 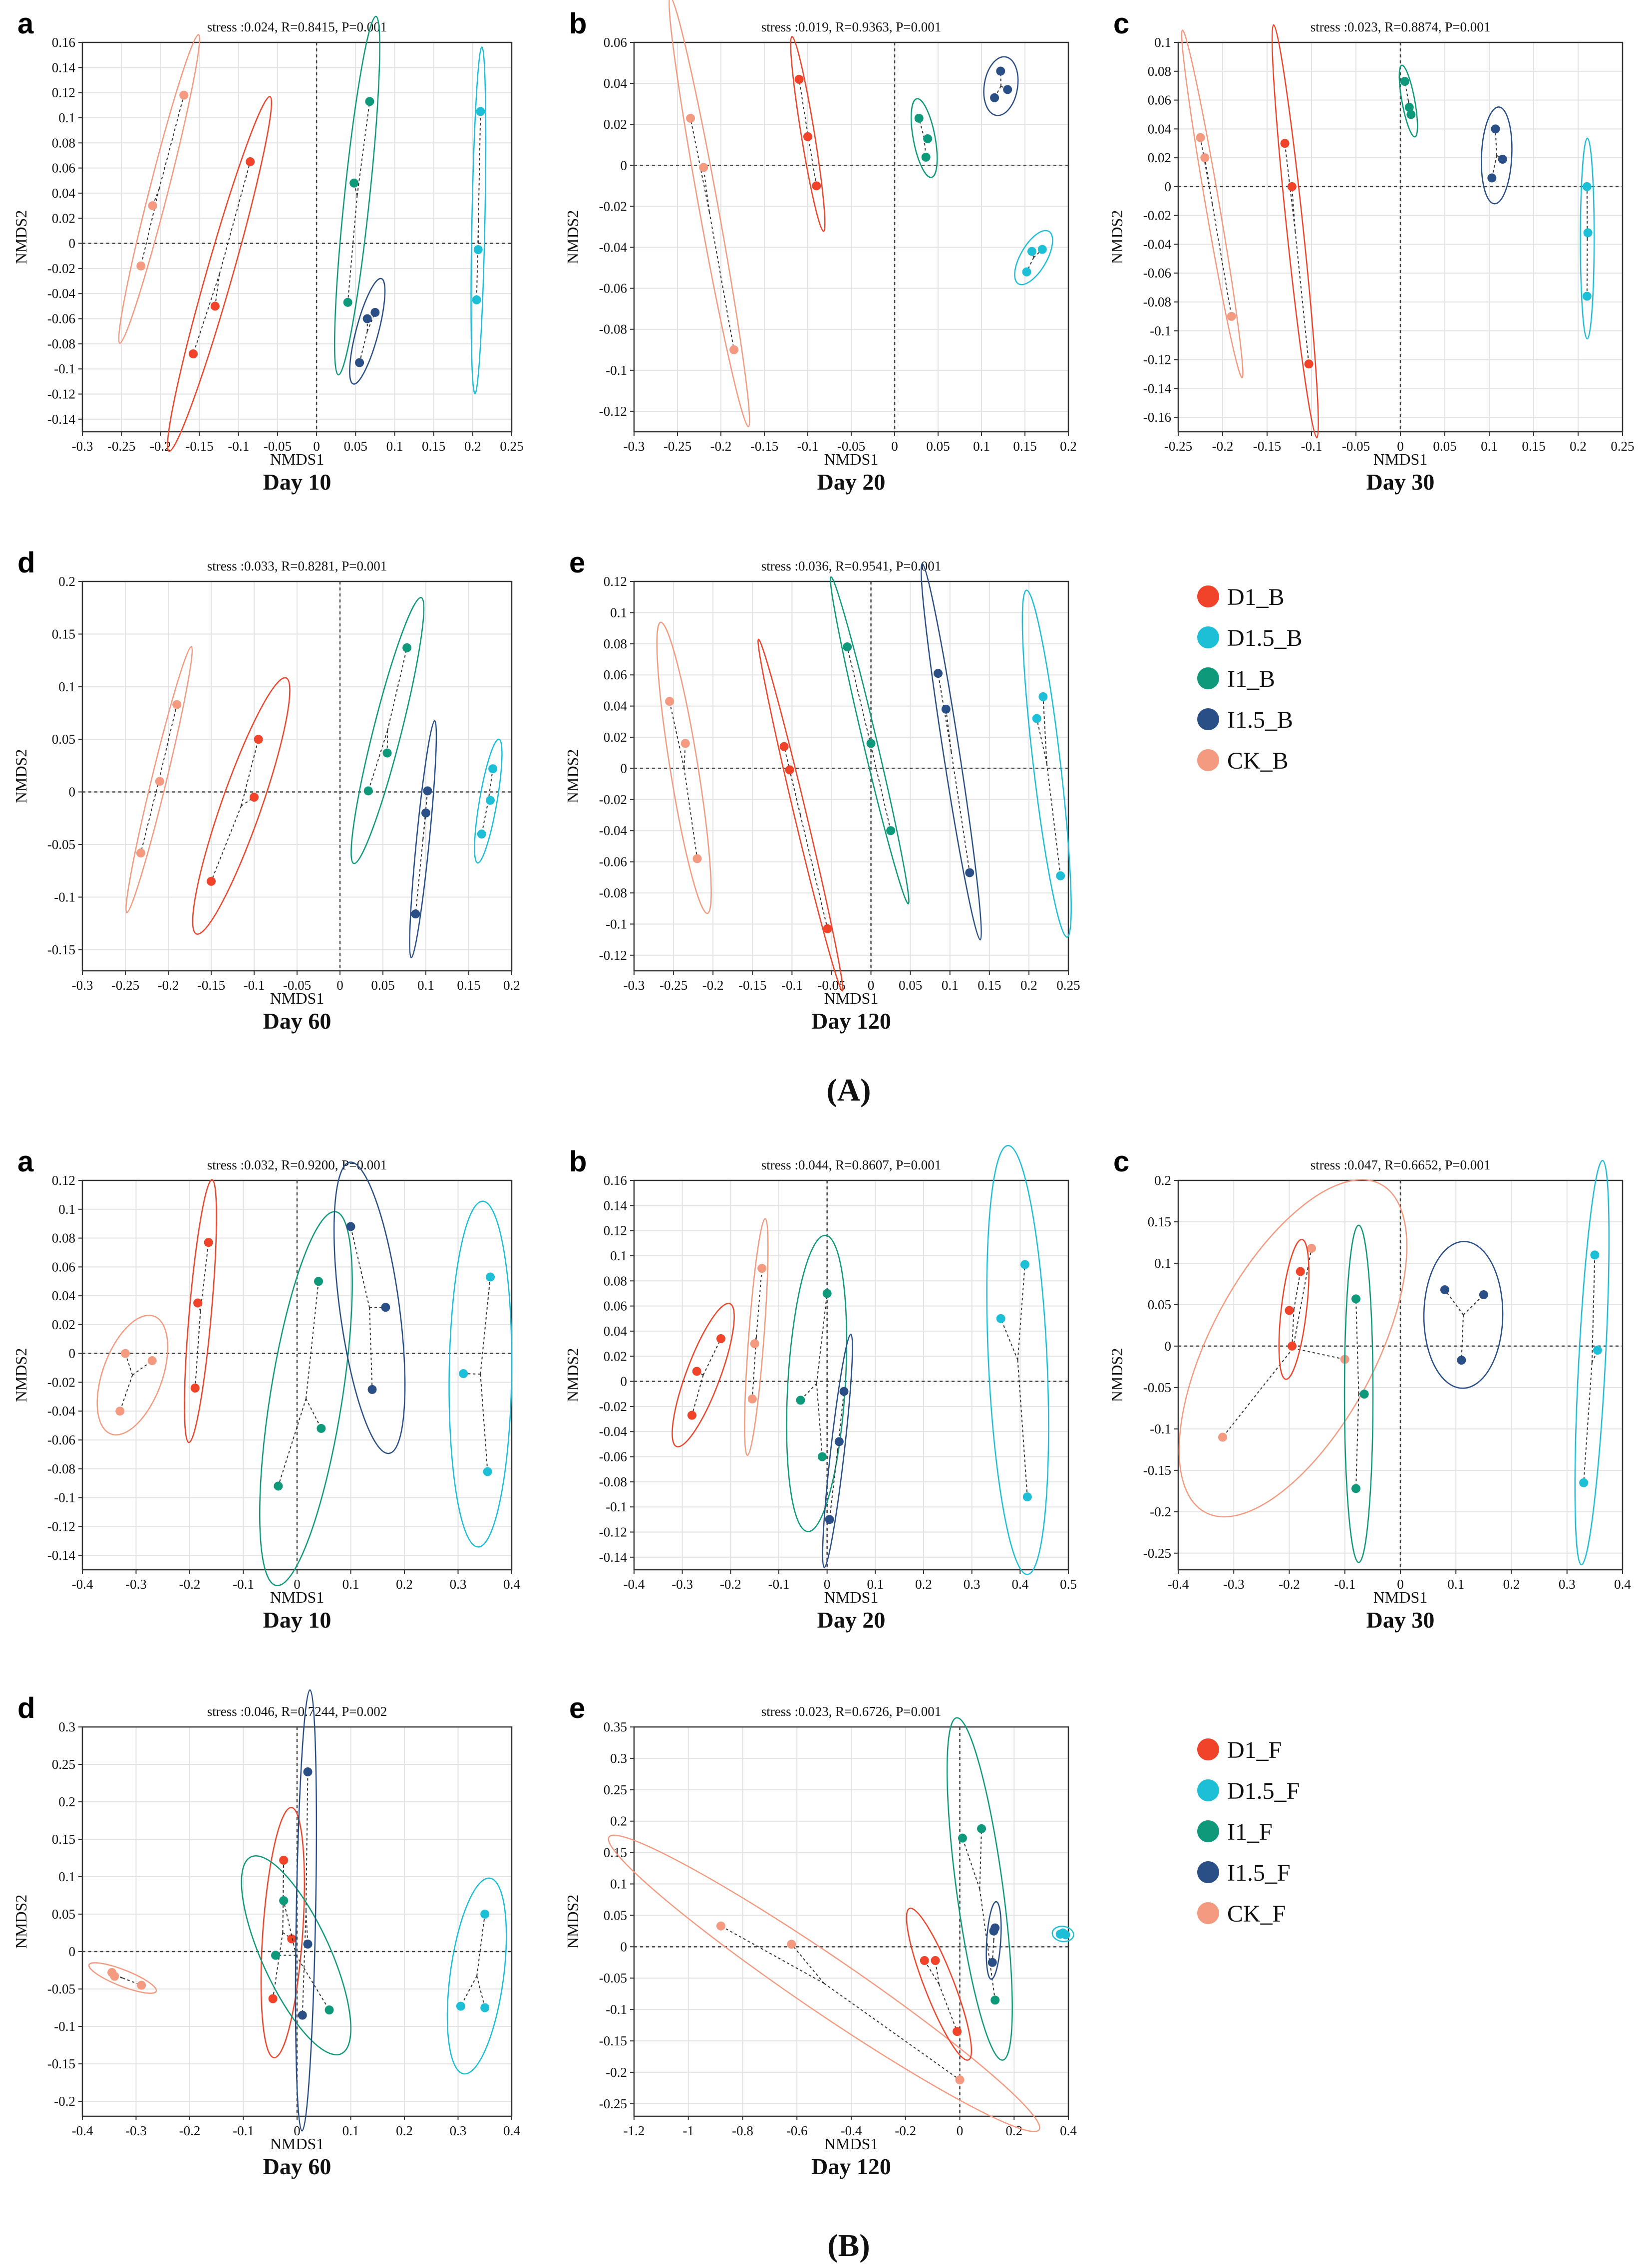 What do you see at coordinates (1212, 204) in the screenshot?
I see `series-CK` at bounding box center [1212, 204].